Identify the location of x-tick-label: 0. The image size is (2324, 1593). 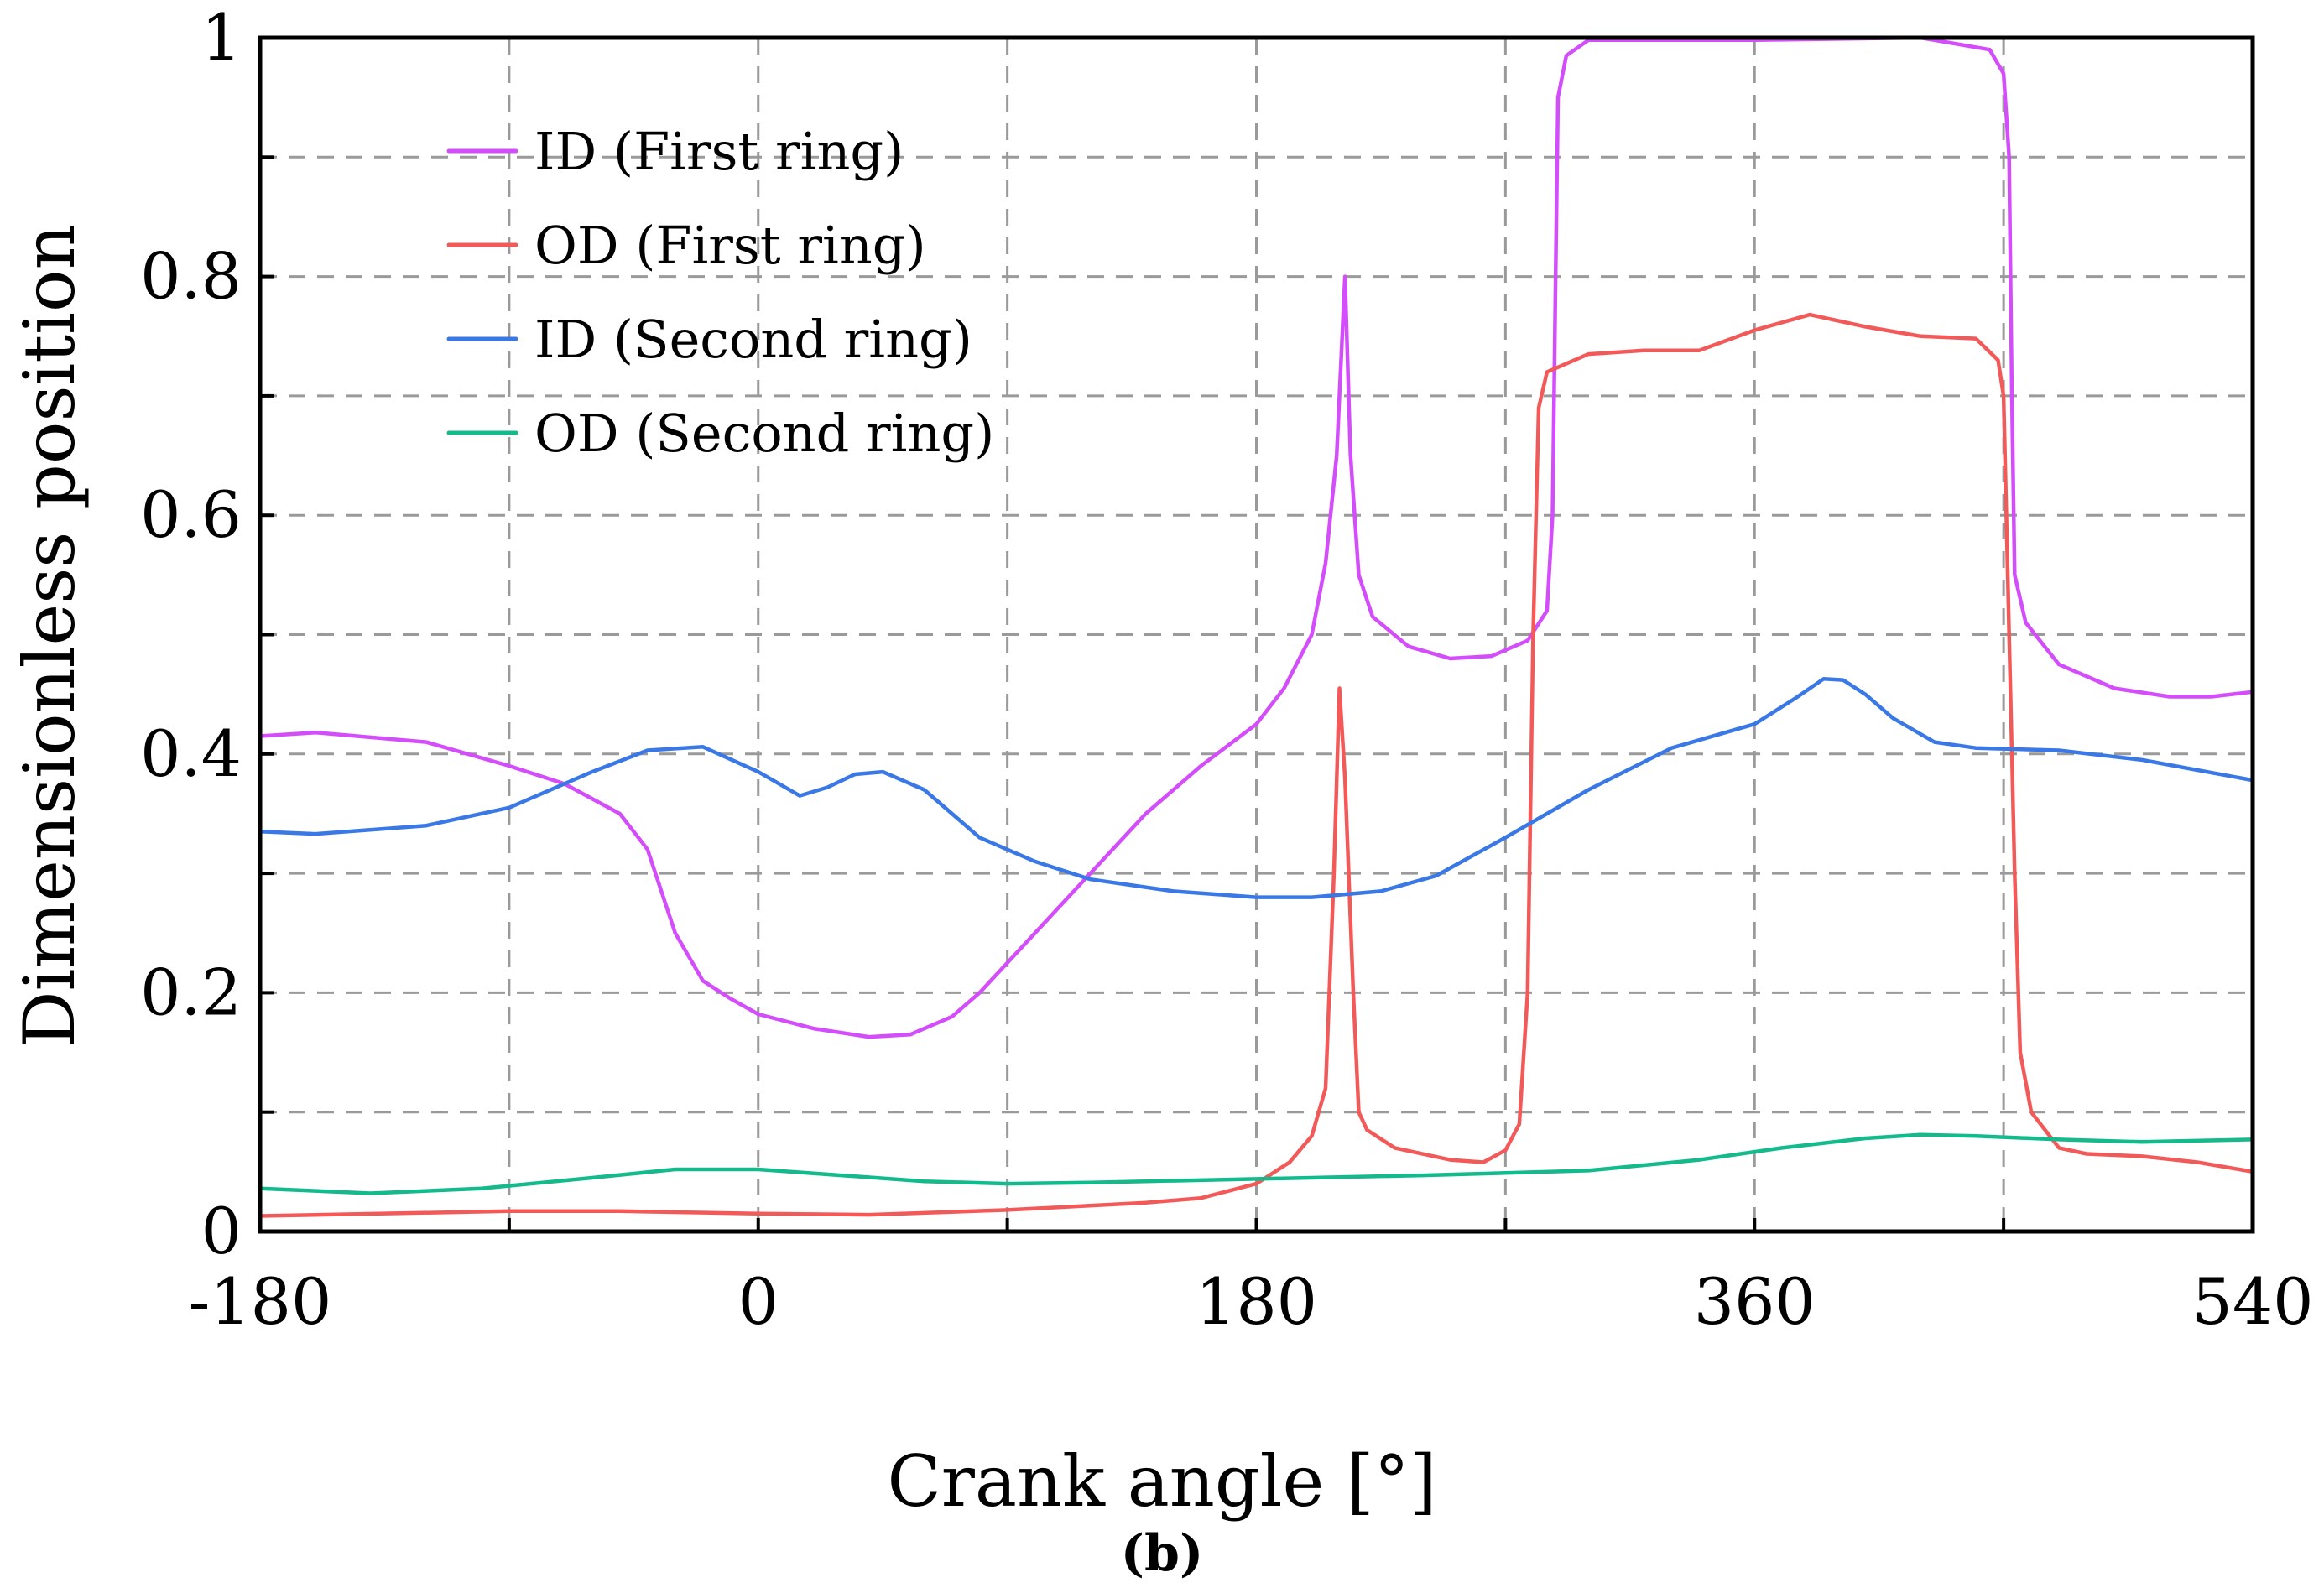
(758, 1301).